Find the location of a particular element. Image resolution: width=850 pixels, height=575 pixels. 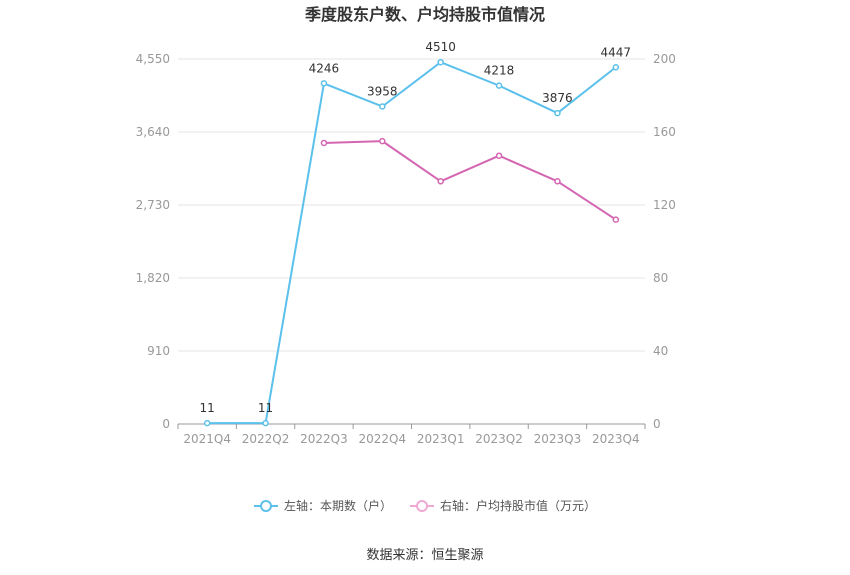

right-tick-label: 160 is located at coordinates (664, 132).